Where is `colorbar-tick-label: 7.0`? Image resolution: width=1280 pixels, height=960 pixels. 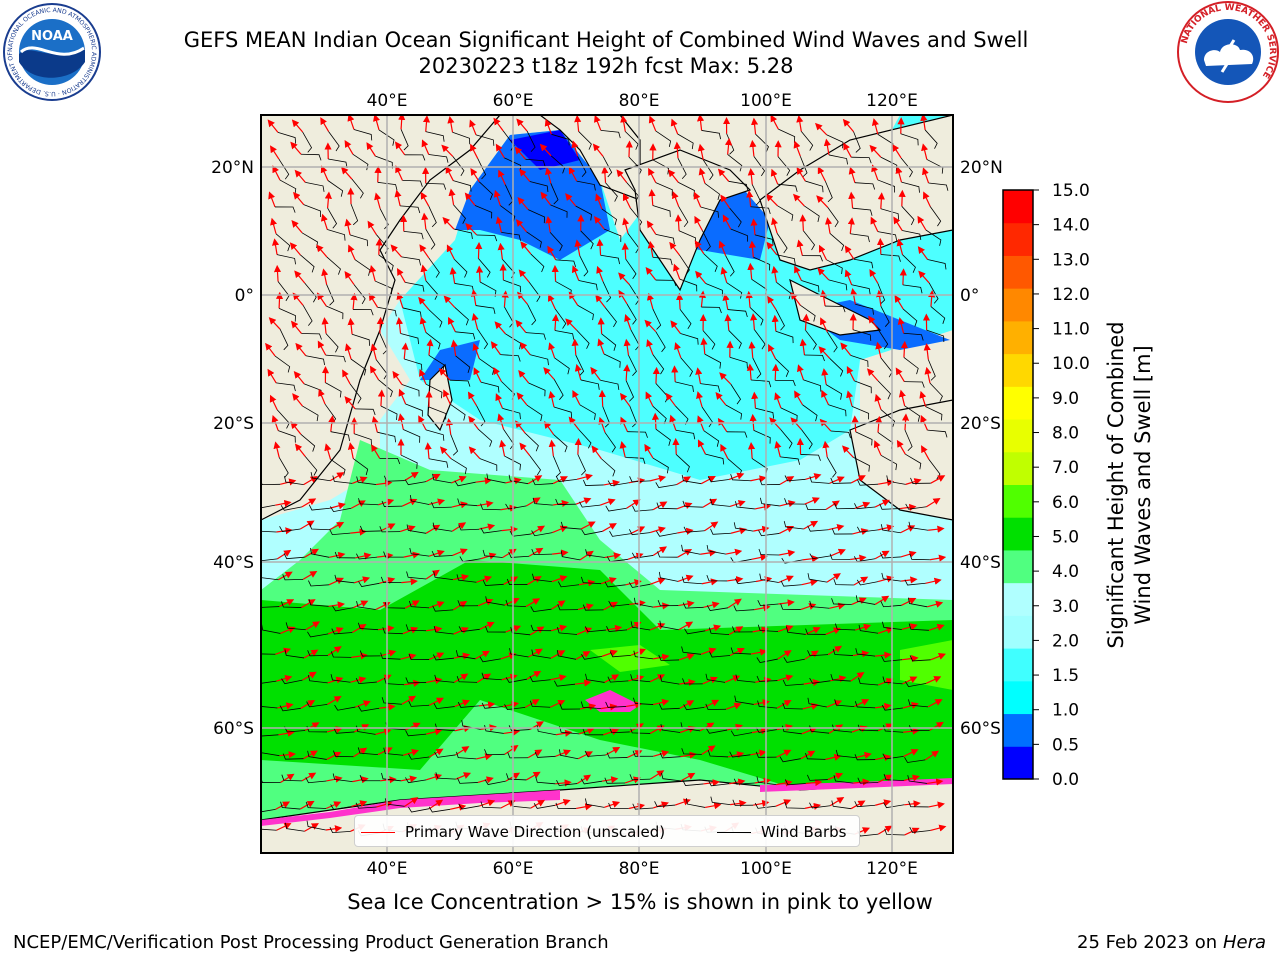 colorbar-tick-label: 7.0 is located at coordinates (1065, 468).